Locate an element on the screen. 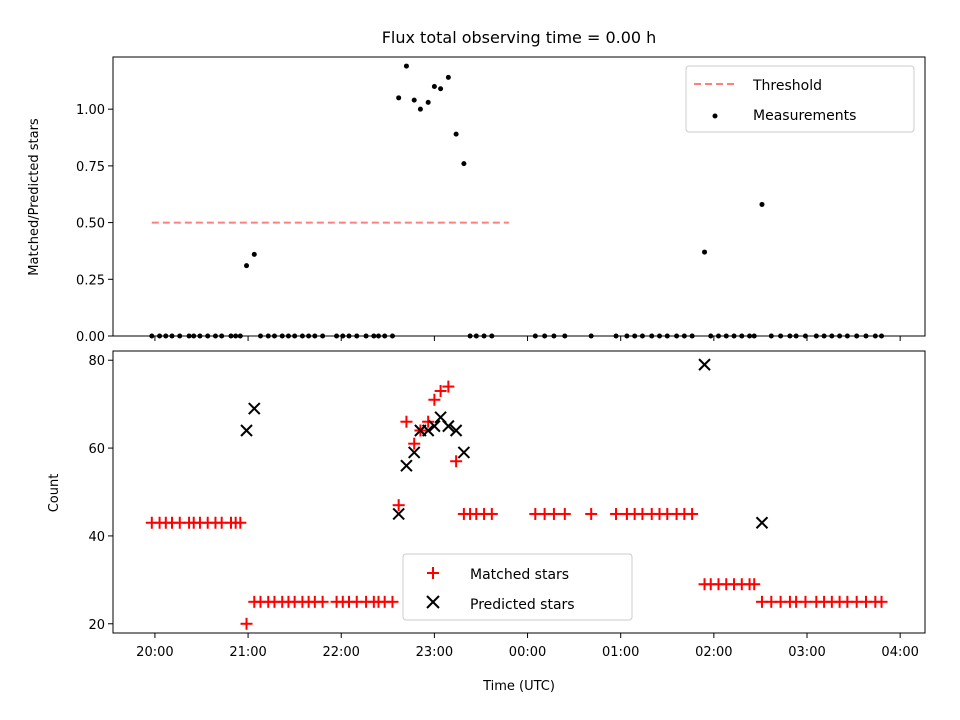  bottom-x-tick-label: 03:00 is located at coordinates (806, 652).